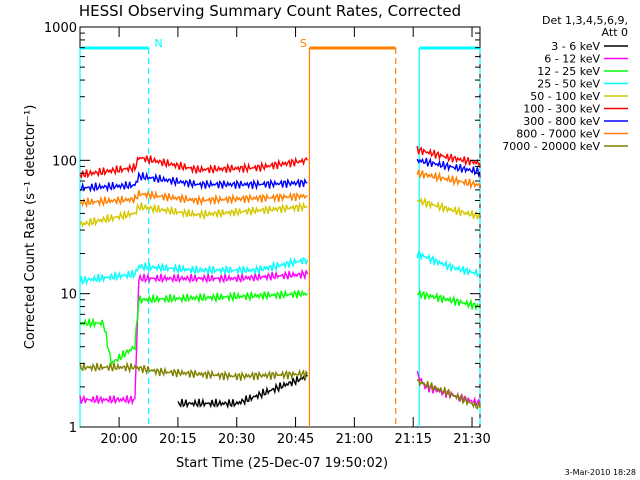 Image resolution: width=640 pixels, height=480 pixels. What do you see at coordinates (561, 121) in the screenshot?
I see `legend-entry-label: 300 - 800 keV` at bounding box center [561, 121].